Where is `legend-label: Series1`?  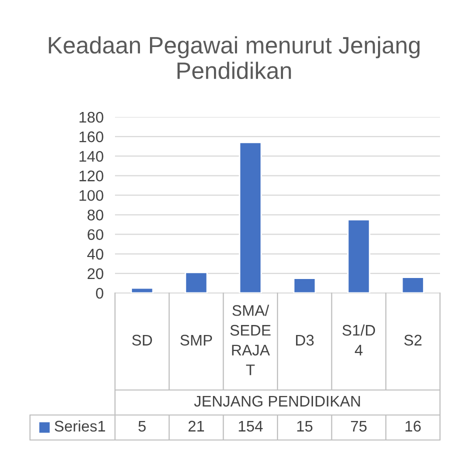
legend-label: Series1 is located at coordinates (80, 426).